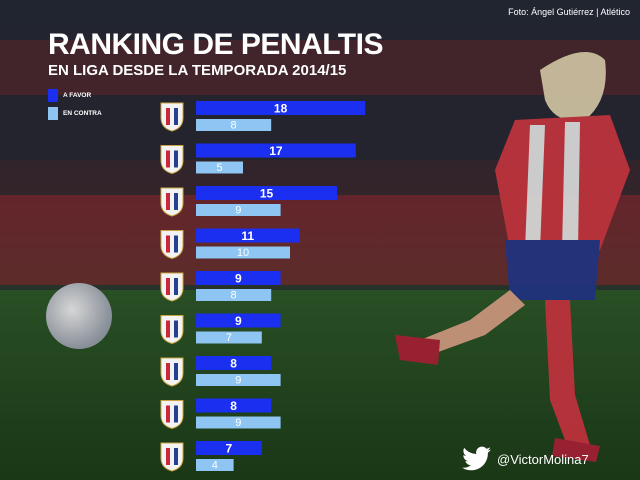  Describe the element at coordinates (53, 95) in the screenshot. I see `legend-swatch-a-favor` at that location.